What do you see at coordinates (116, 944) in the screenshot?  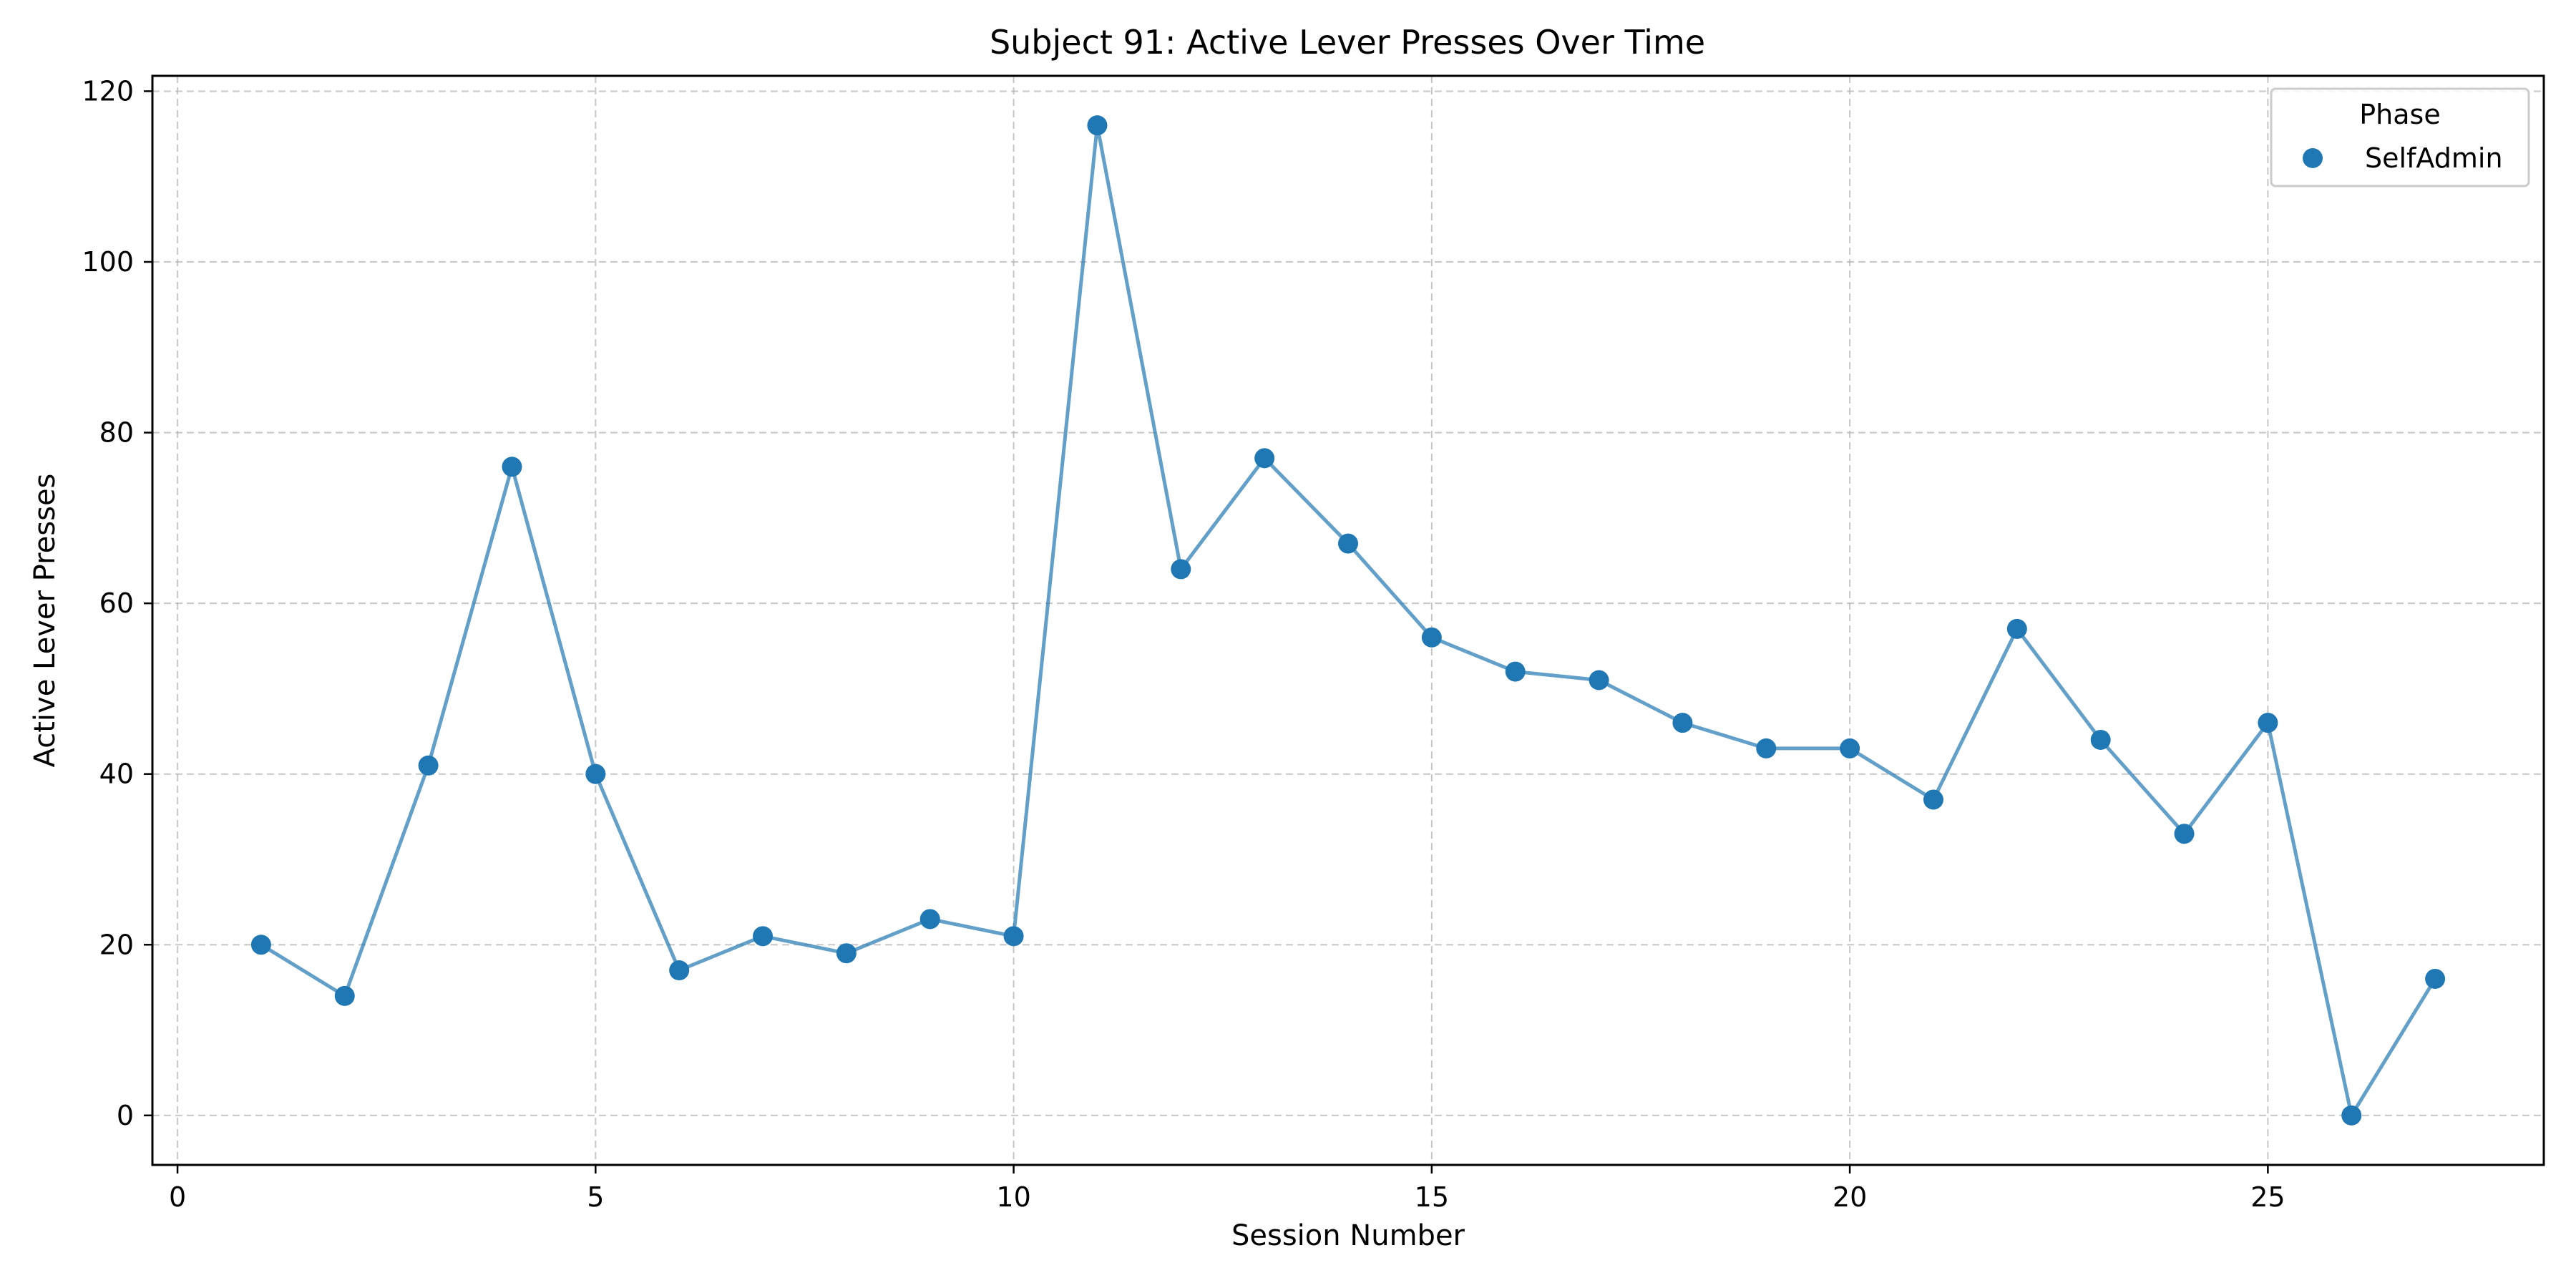 I see `y-tick-label: 20` at bounding box center [116, 944].